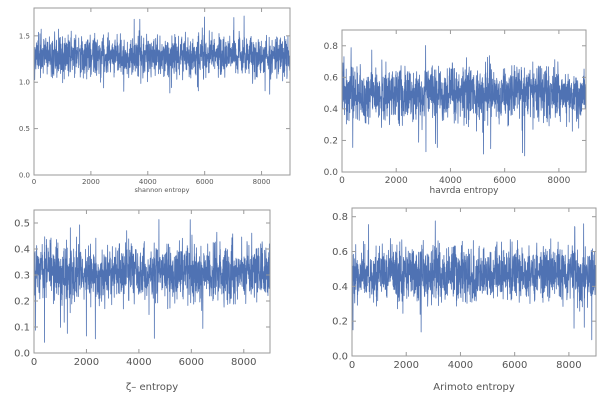 This screenshot has width=616, height=400. I want to click on y-tick-label: 1.5, so click(24, 36).